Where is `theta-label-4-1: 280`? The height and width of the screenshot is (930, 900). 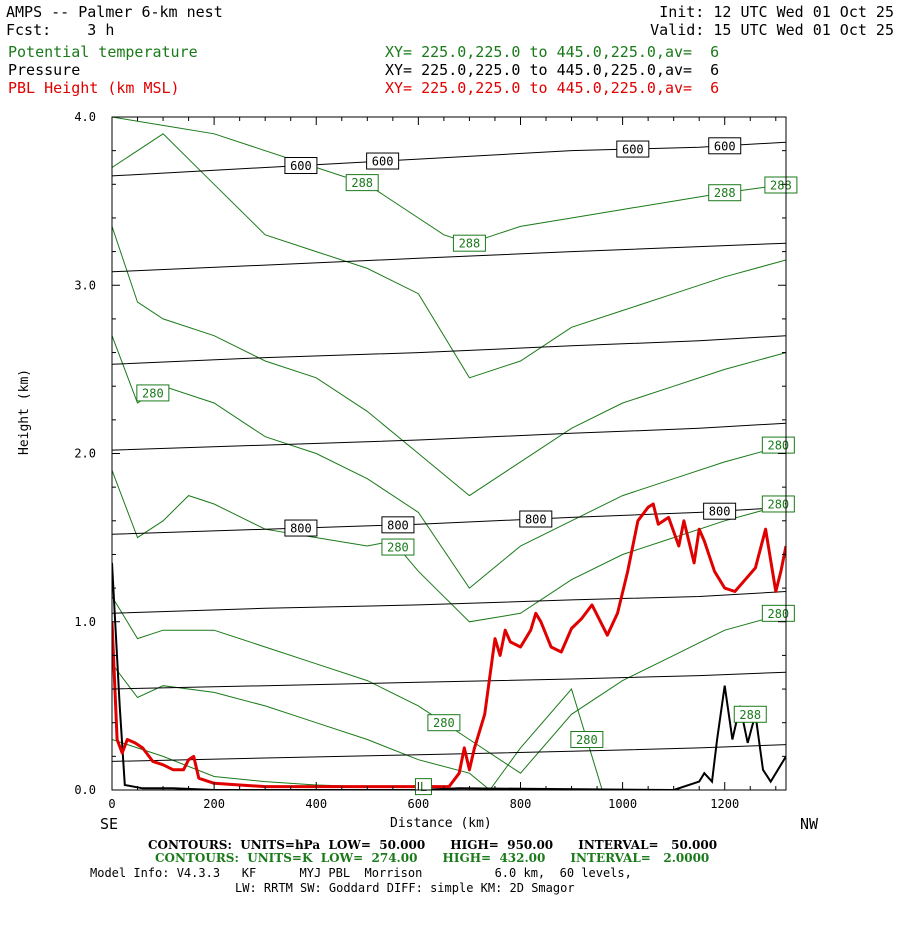 theta-label-4-1: 280 is located at coordinates (778, 504).